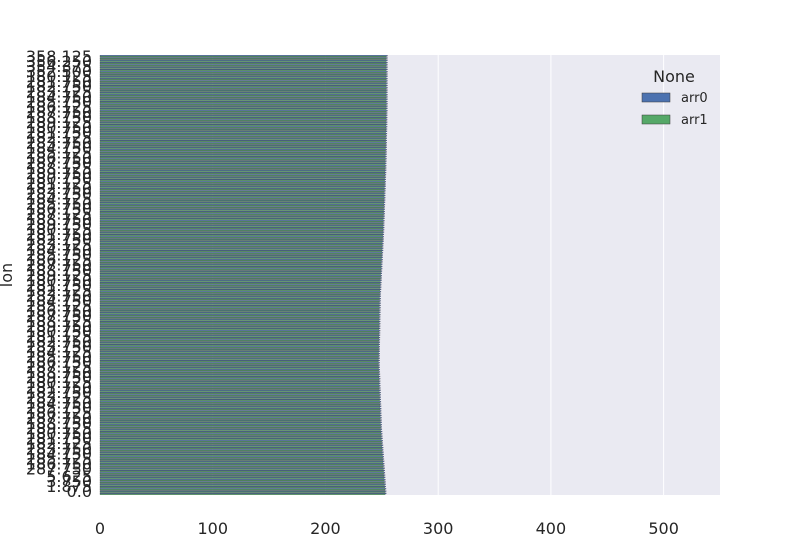 This screenshot has width=800, height=550. Describe the element at coordinates (59, 71) in the screenshot. I see `y-tick-label: 352.500` at that location.